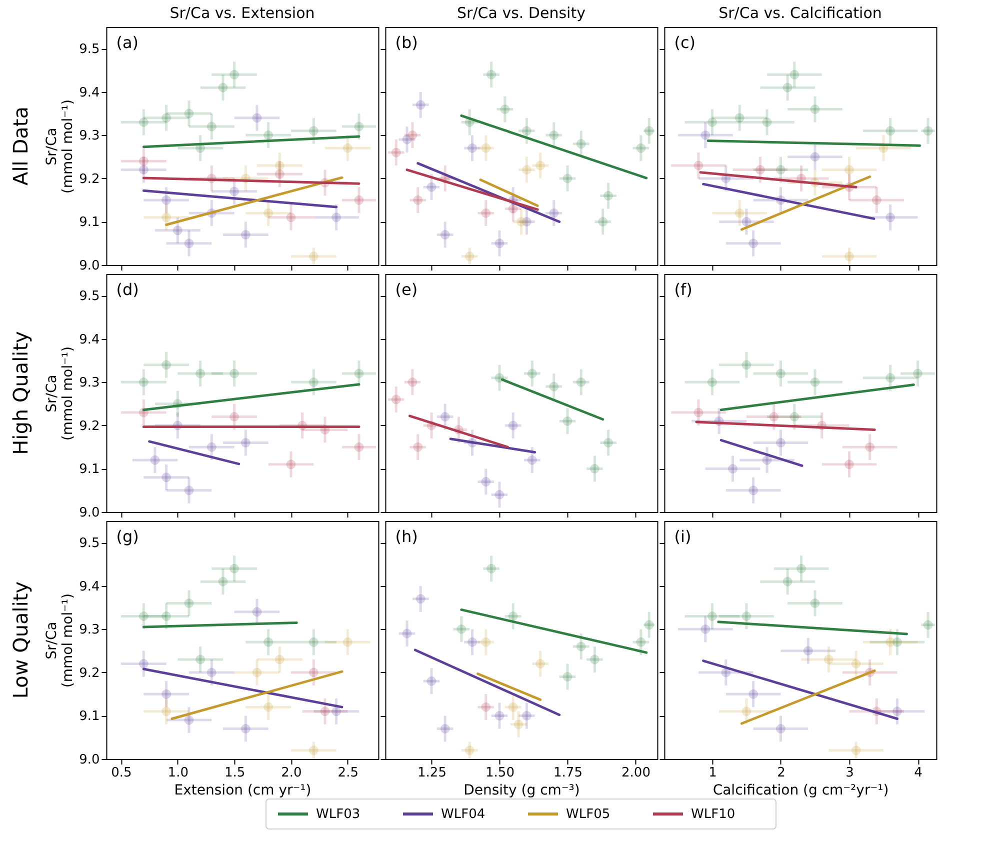 The width and height of the screenshot is (999, 867). I want to click on x-axis-title: Calcification (g cm⁻²yr⁻¹), so click(800, 790).